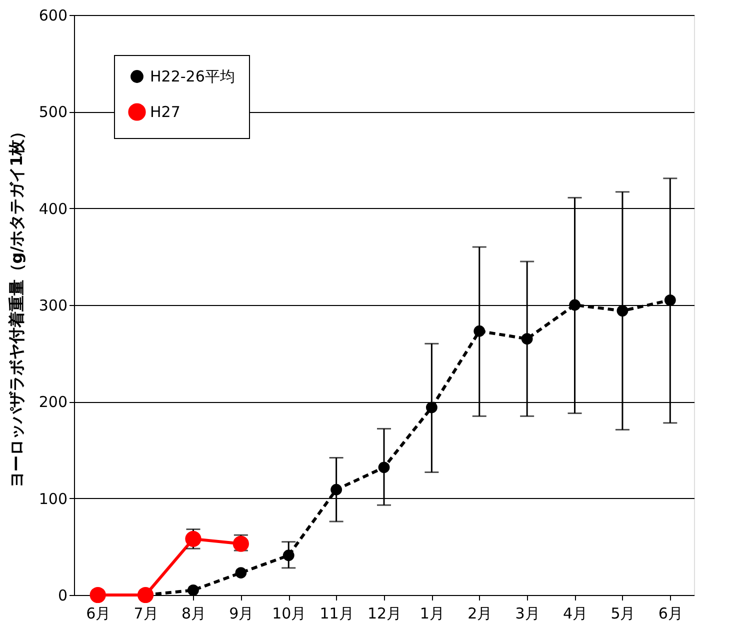 The image size is (740, 641). What do you see at coordinates (165, 112) in the screenshot?
I see `legend-label: H27` at bounding box center [165, 112].